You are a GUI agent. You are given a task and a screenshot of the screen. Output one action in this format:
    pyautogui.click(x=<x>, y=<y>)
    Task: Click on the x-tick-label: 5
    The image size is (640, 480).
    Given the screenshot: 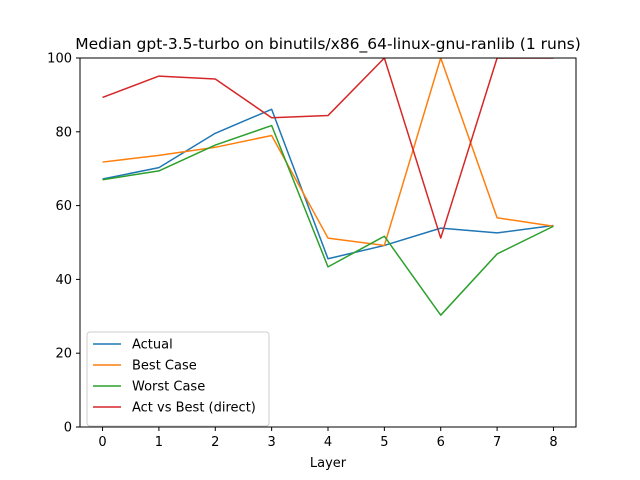 What is the action you would take?
    pyautogui.click(x=384, y=442)
    